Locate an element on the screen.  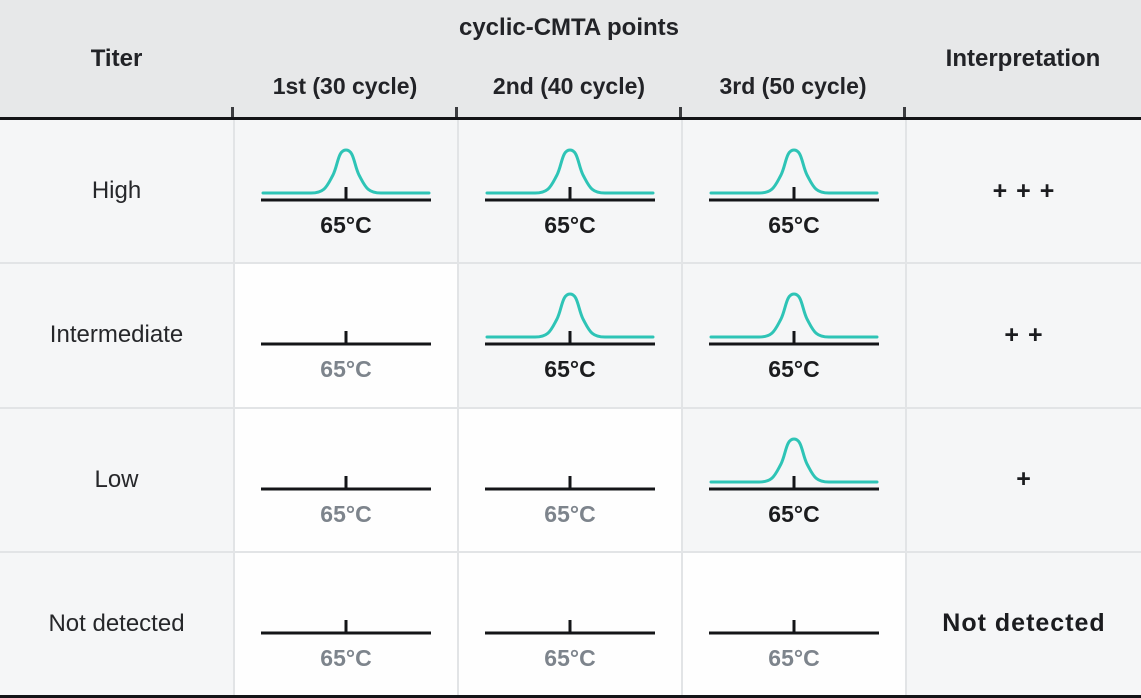
interpretation-value: Not detected is located at coordinates (1023, 623).